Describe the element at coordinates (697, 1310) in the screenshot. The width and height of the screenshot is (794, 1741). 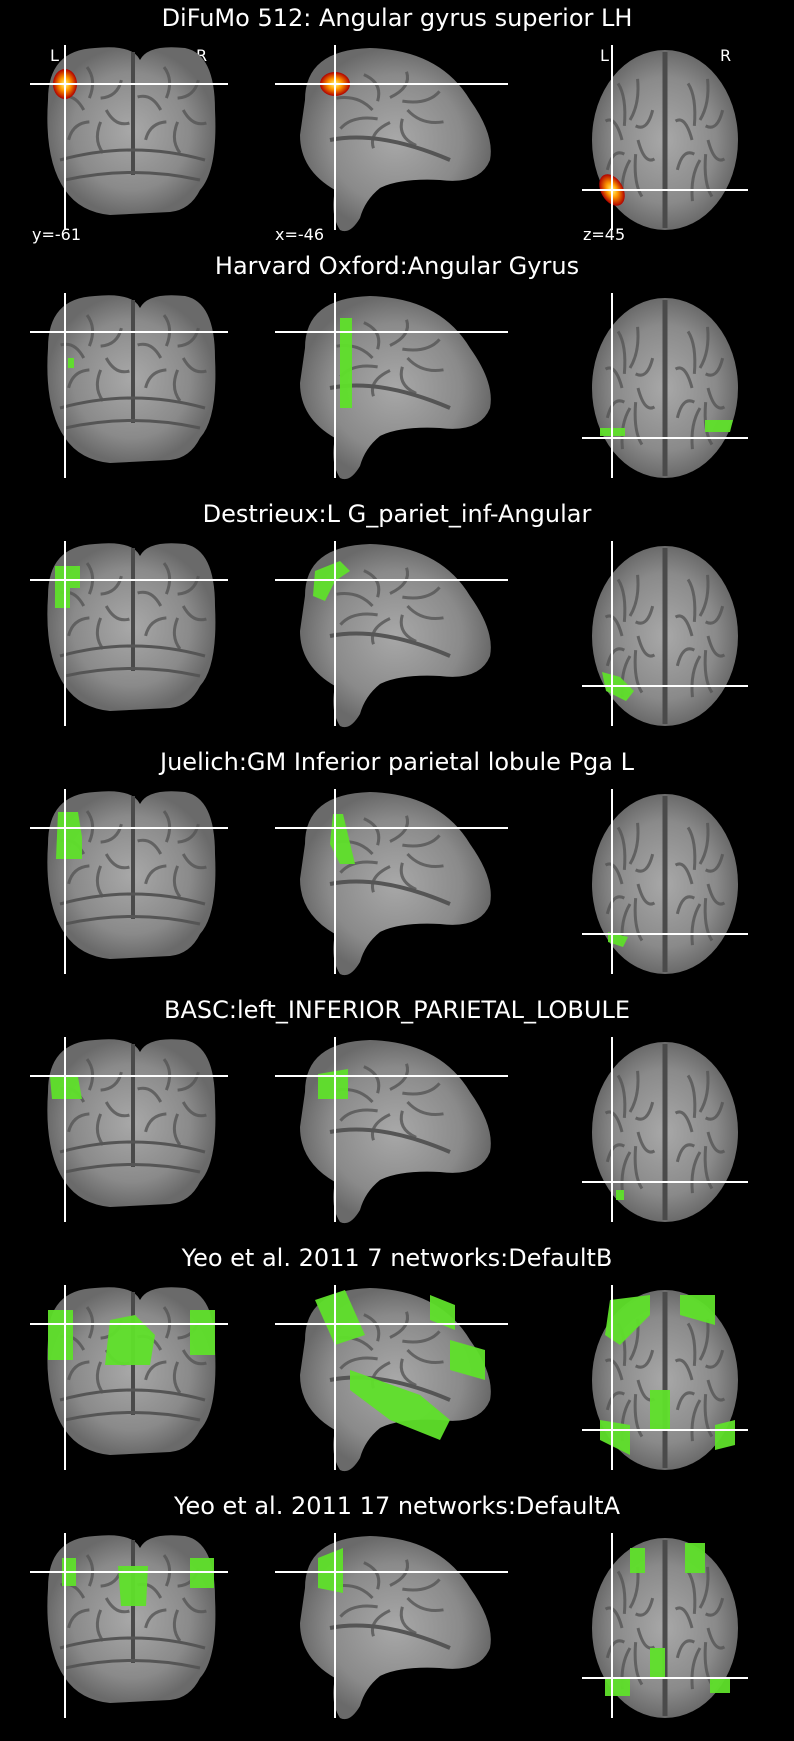
I see `axial-atlas-region-frontal-right` at that location.